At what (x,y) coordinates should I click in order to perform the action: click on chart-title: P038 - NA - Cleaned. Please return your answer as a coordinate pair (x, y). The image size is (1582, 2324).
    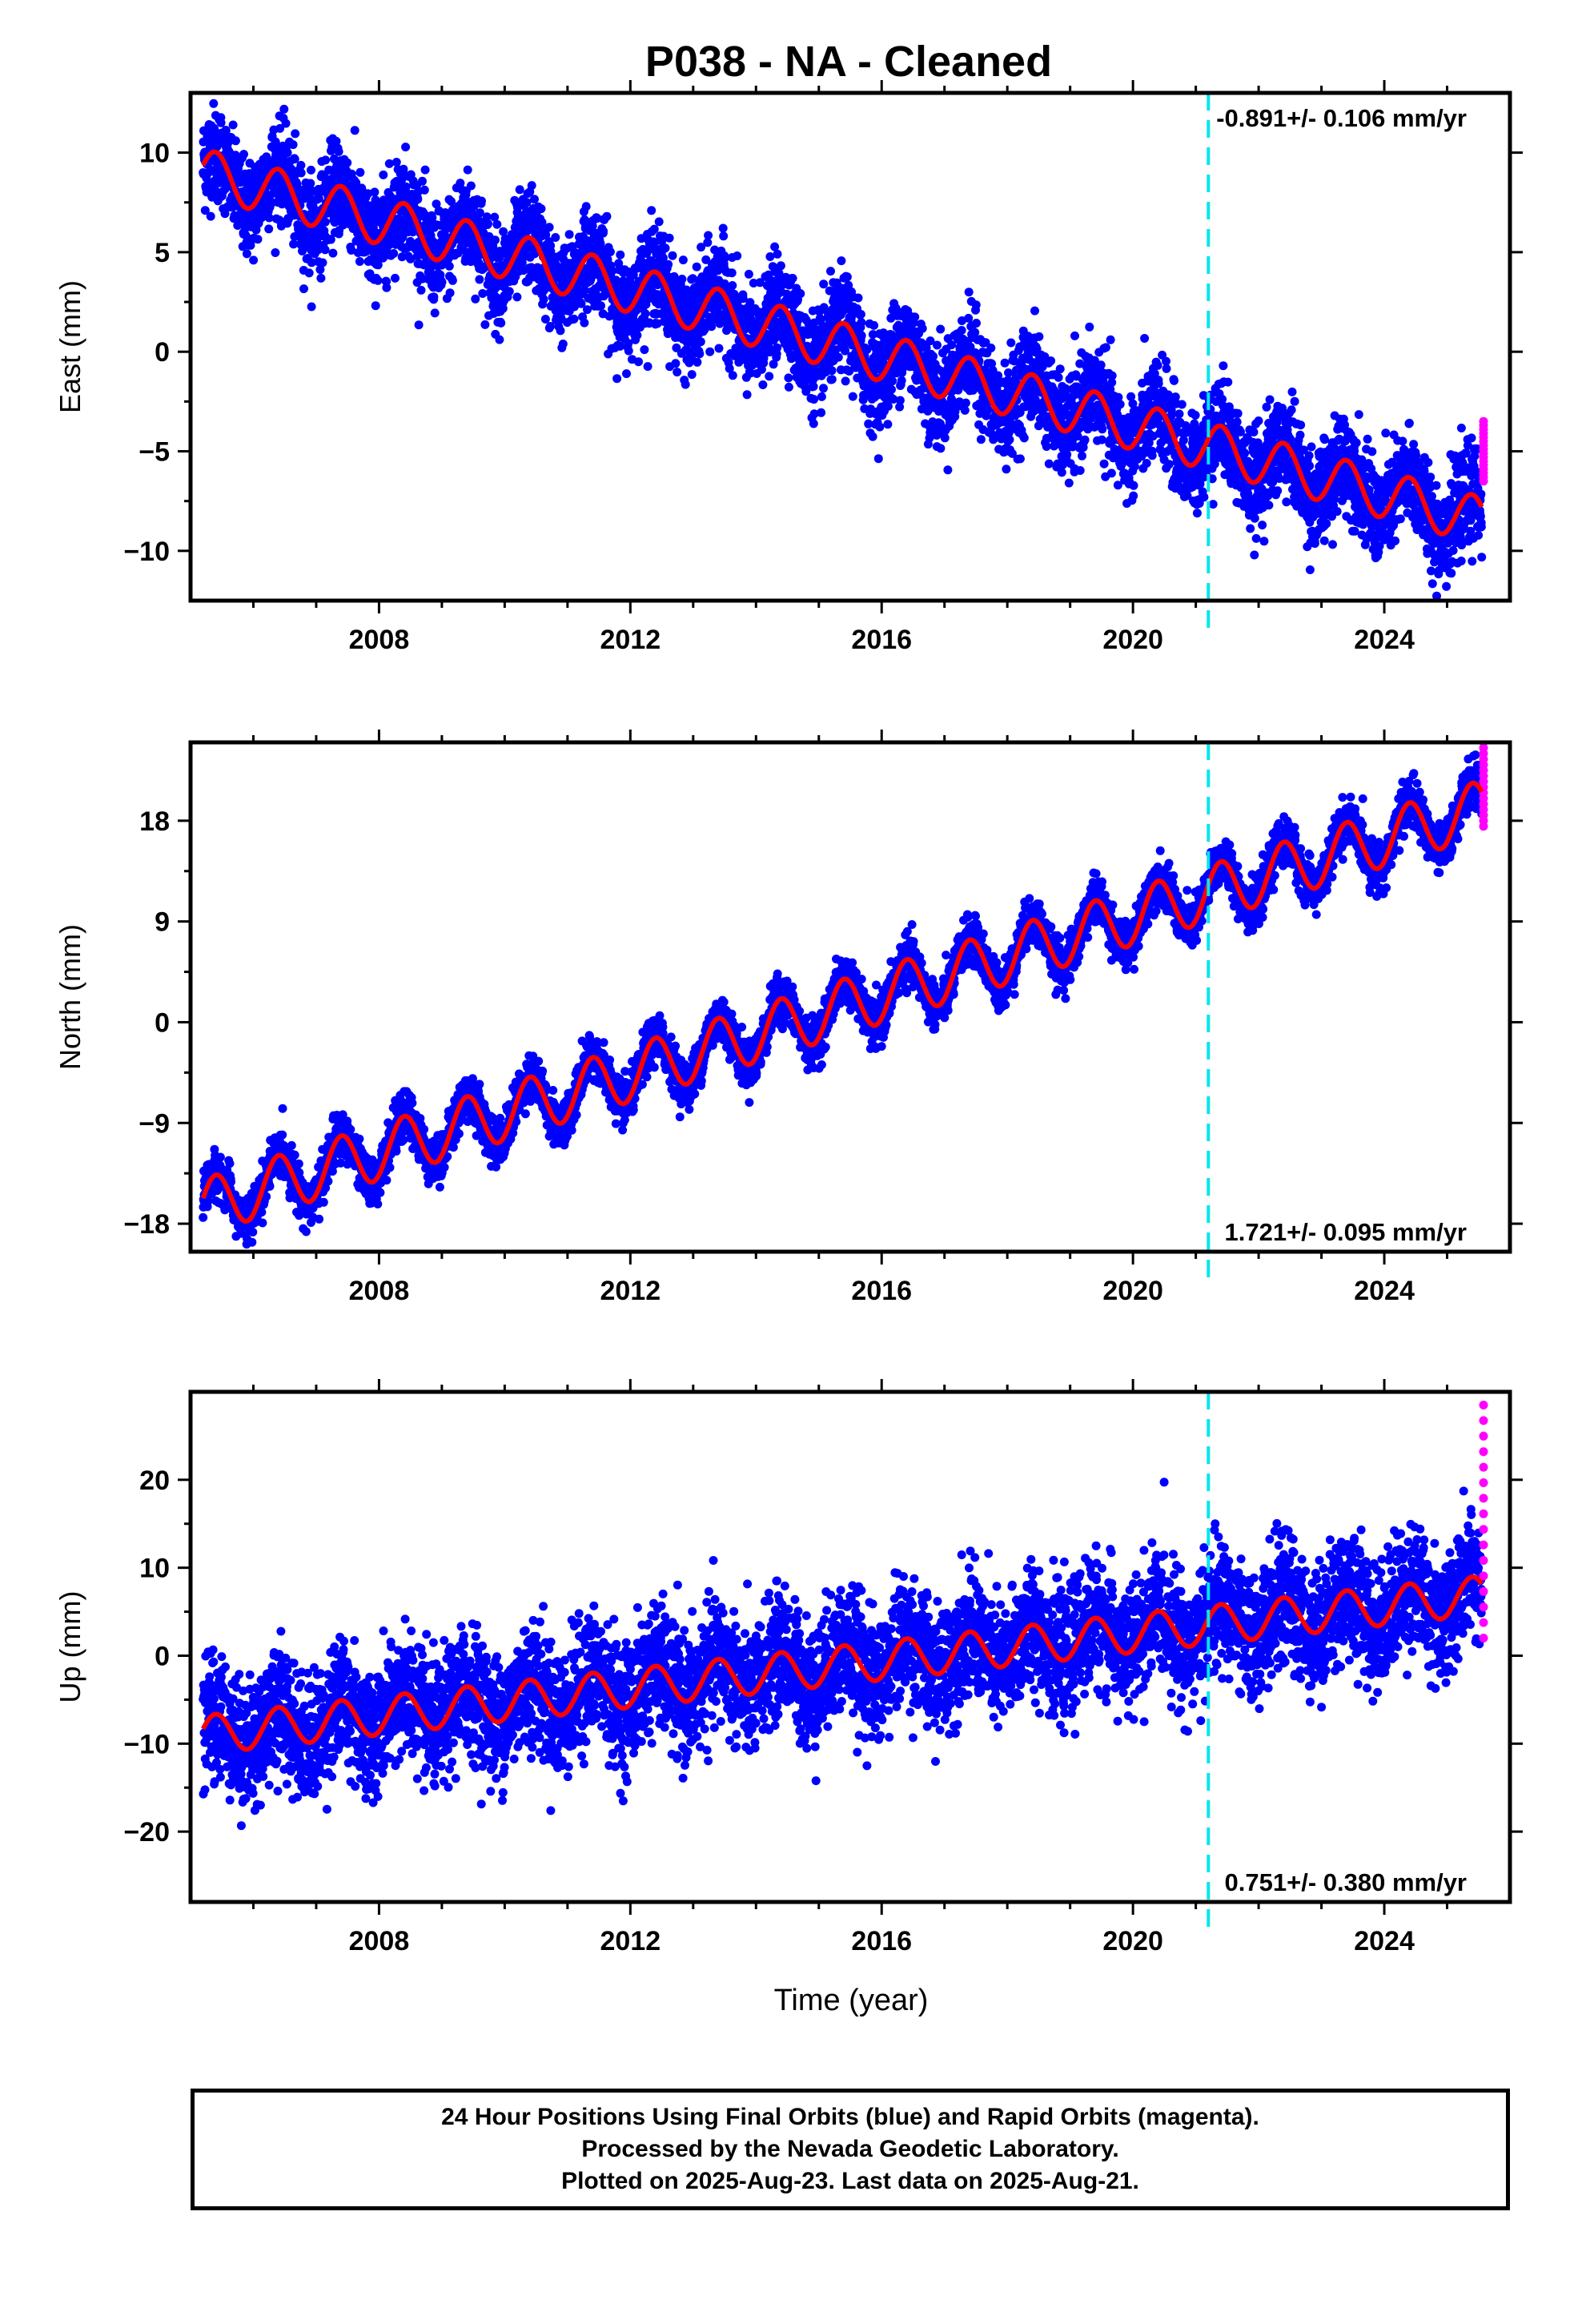
    Looking at the image, I should click on (848, 62).